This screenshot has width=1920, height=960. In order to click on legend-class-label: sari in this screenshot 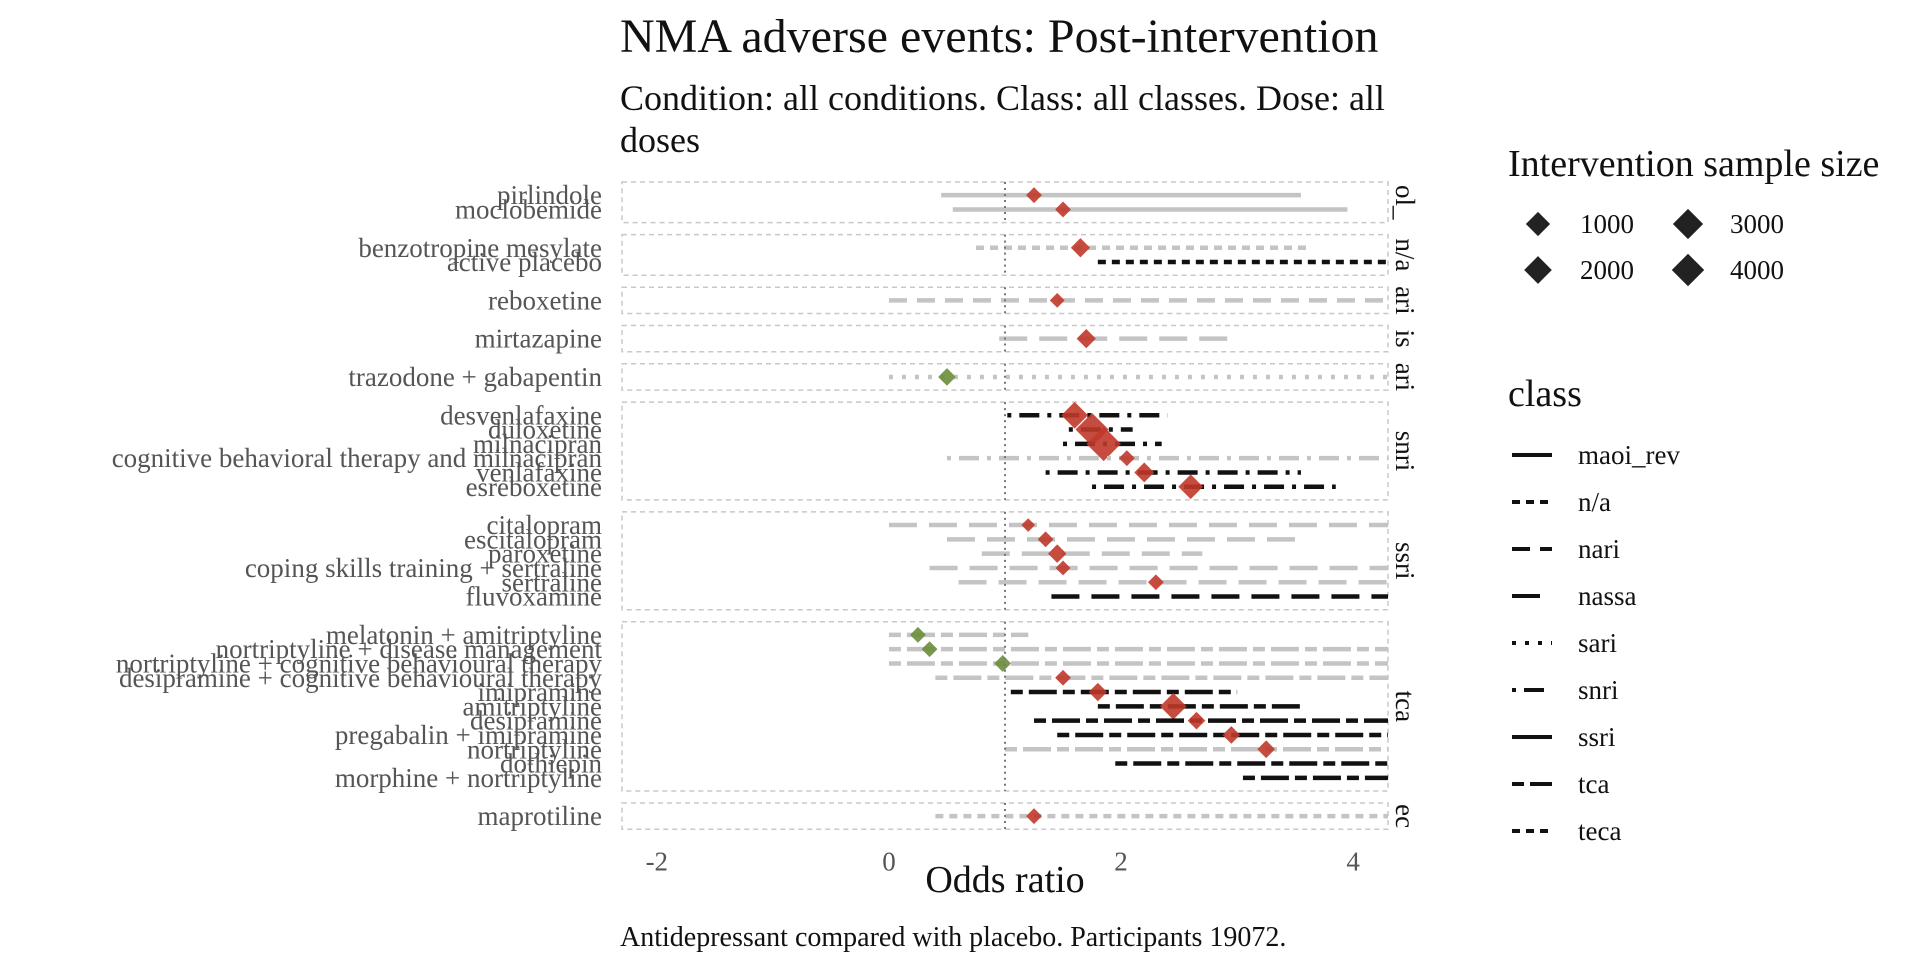, I will do `click(1597, 643)`.